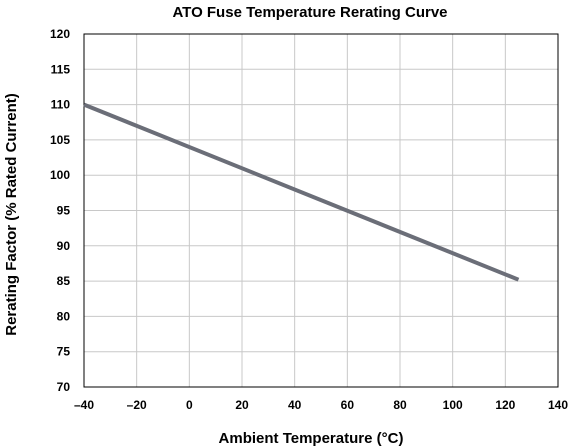  What do you see at coordinates (295, 405) in the screenshot?
I see `x-tick-label: 40` at bounding box center [295, 405].